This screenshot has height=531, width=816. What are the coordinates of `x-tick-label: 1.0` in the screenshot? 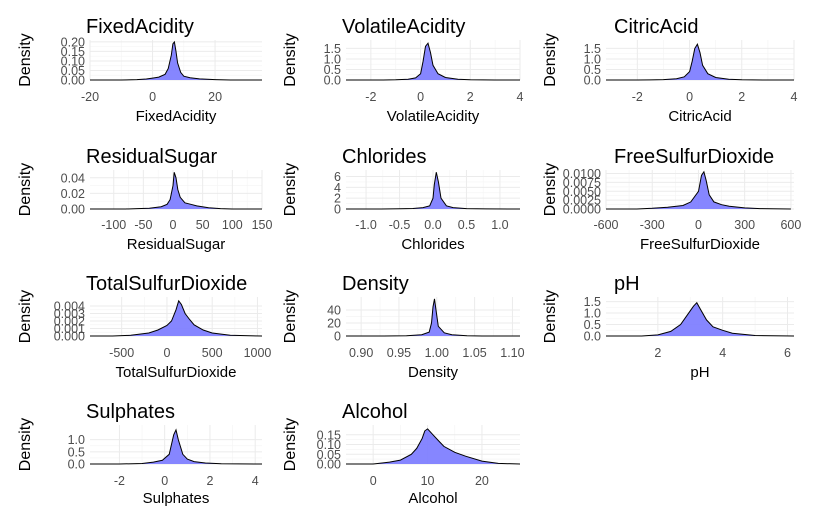 It's located at (499, 225).